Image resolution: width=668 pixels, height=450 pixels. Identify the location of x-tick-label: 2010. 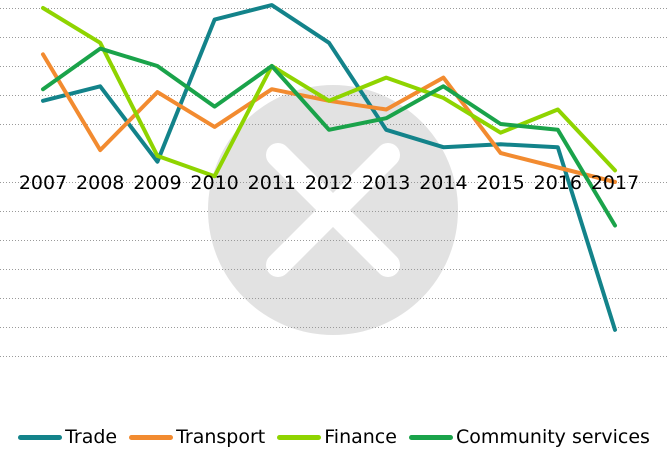
(214, 183).